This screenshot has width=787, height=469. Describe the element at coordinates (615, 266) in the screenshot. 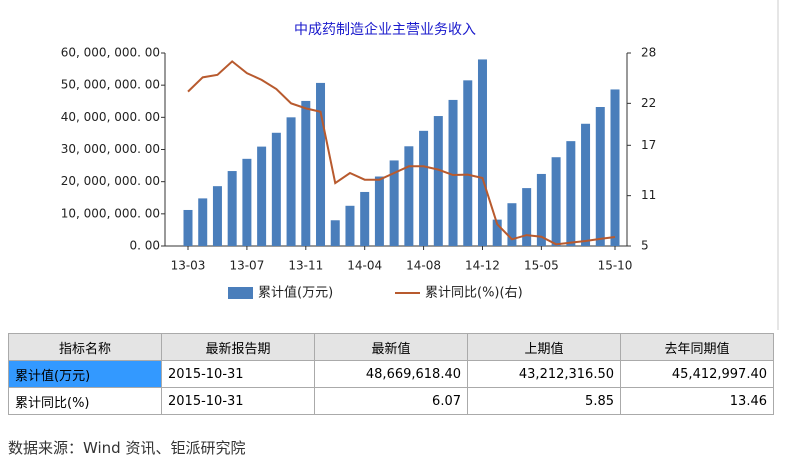

I see `x-tick-label: 15-10` at that location.